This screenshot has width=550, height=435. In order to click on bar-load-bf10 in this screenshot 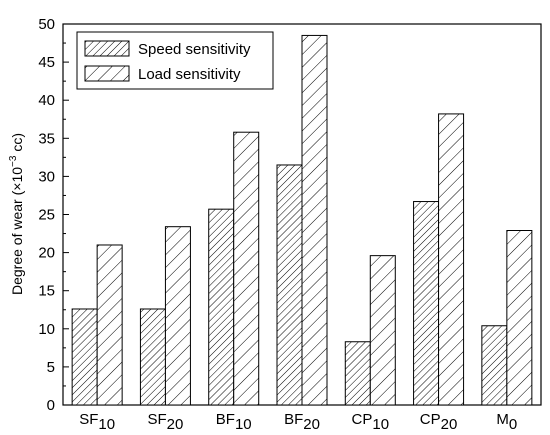, I will do `click(246, 268)`.